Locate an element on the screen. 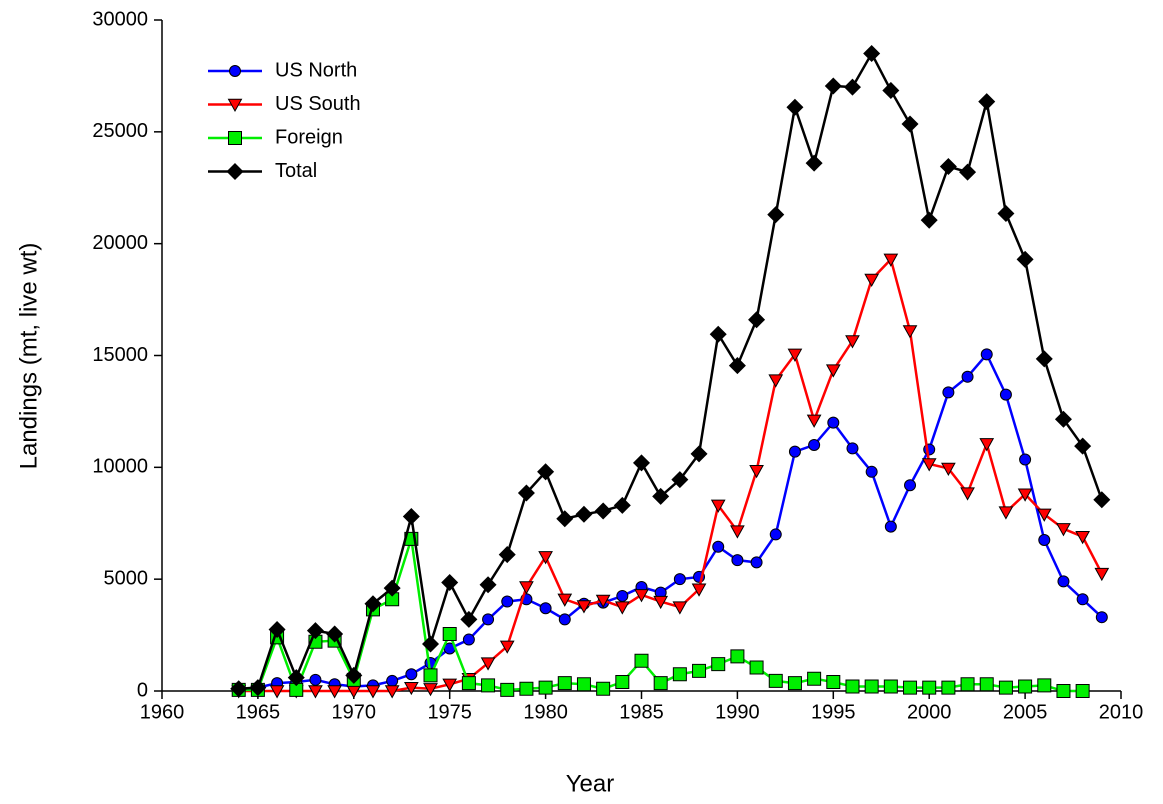 The image size is (1163, 804). x-tick-label: 1975 is located at coordinates (449, 712).